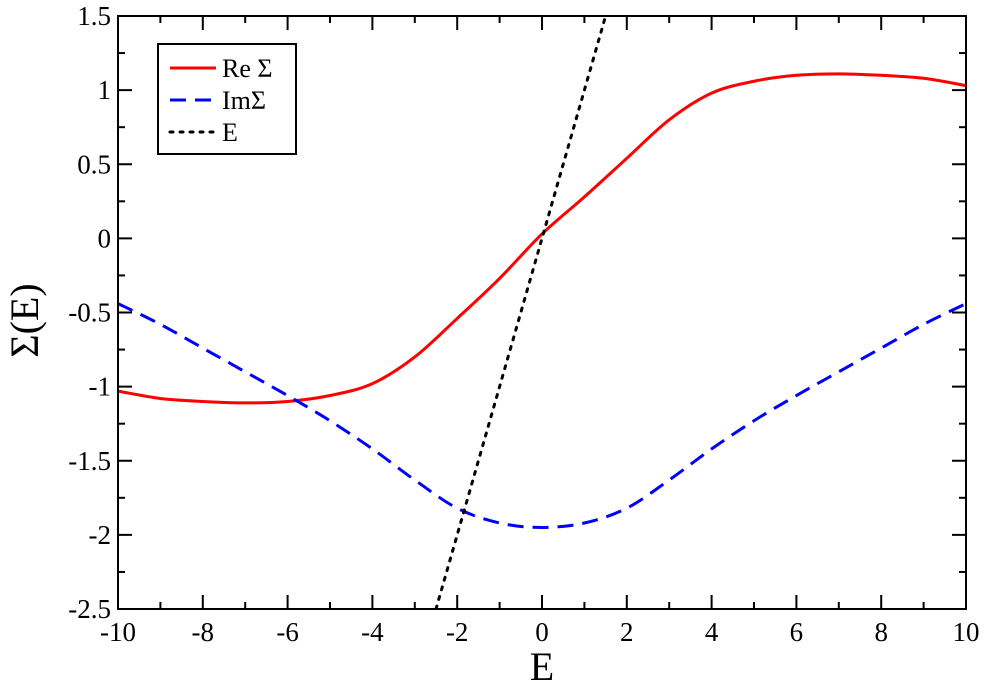 This screenshot has width=986, height=685. What do you see at coordinates (100, 387) in the screenshot?
I see `y-tick-label: -1` at bounding box center [100, 387].